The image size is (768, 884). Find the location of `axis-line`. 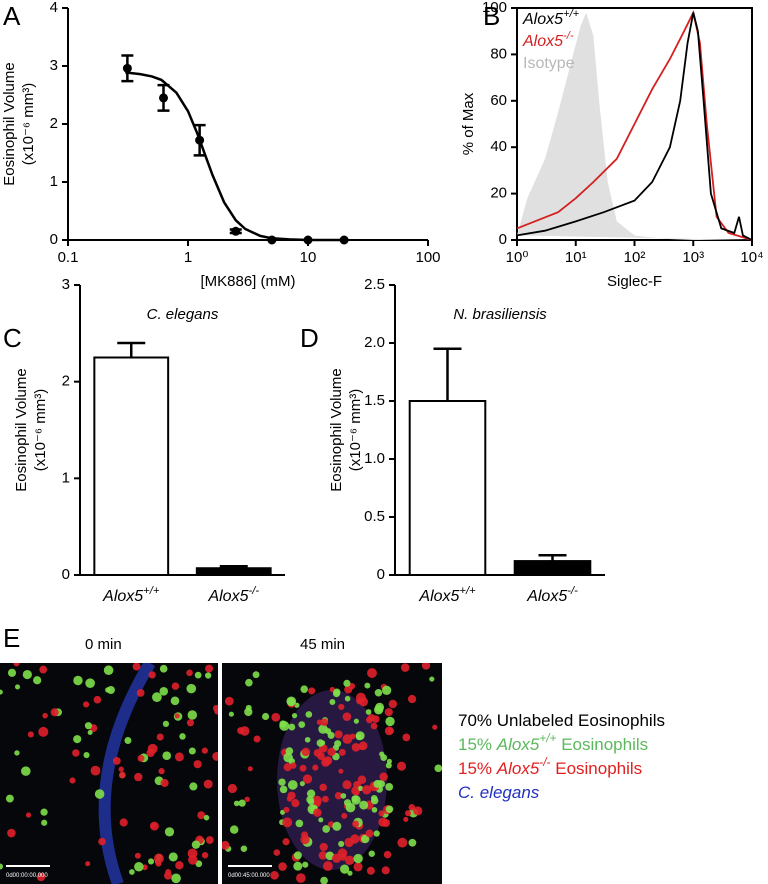

axis-line is located at coordinates (247, 124).